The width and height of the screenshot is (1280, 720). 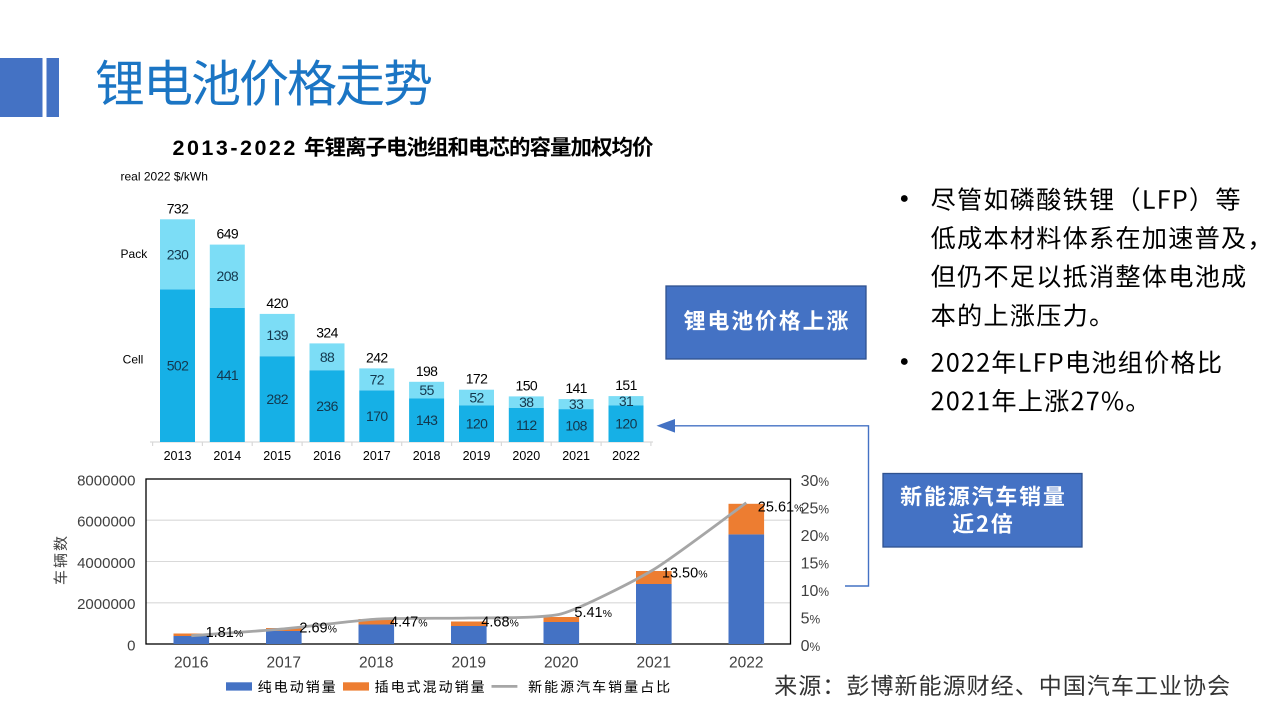 What do you see at coordinates (815, 536) in the screenshot?
I see `svg-text: 20%` at bounding box center [815, 536].